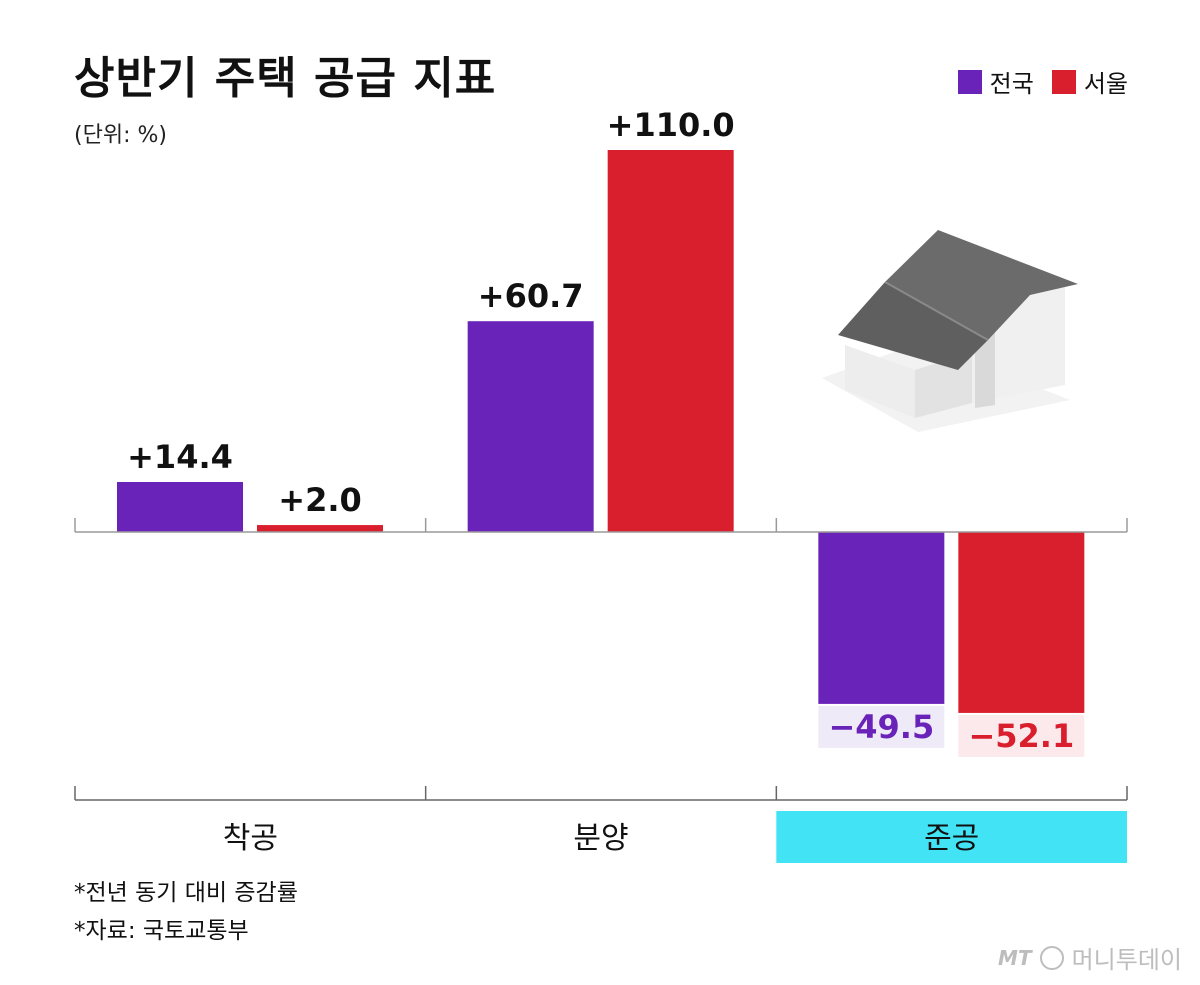  I want to click on legend-item-series1: 서울, so click(1089, 81).